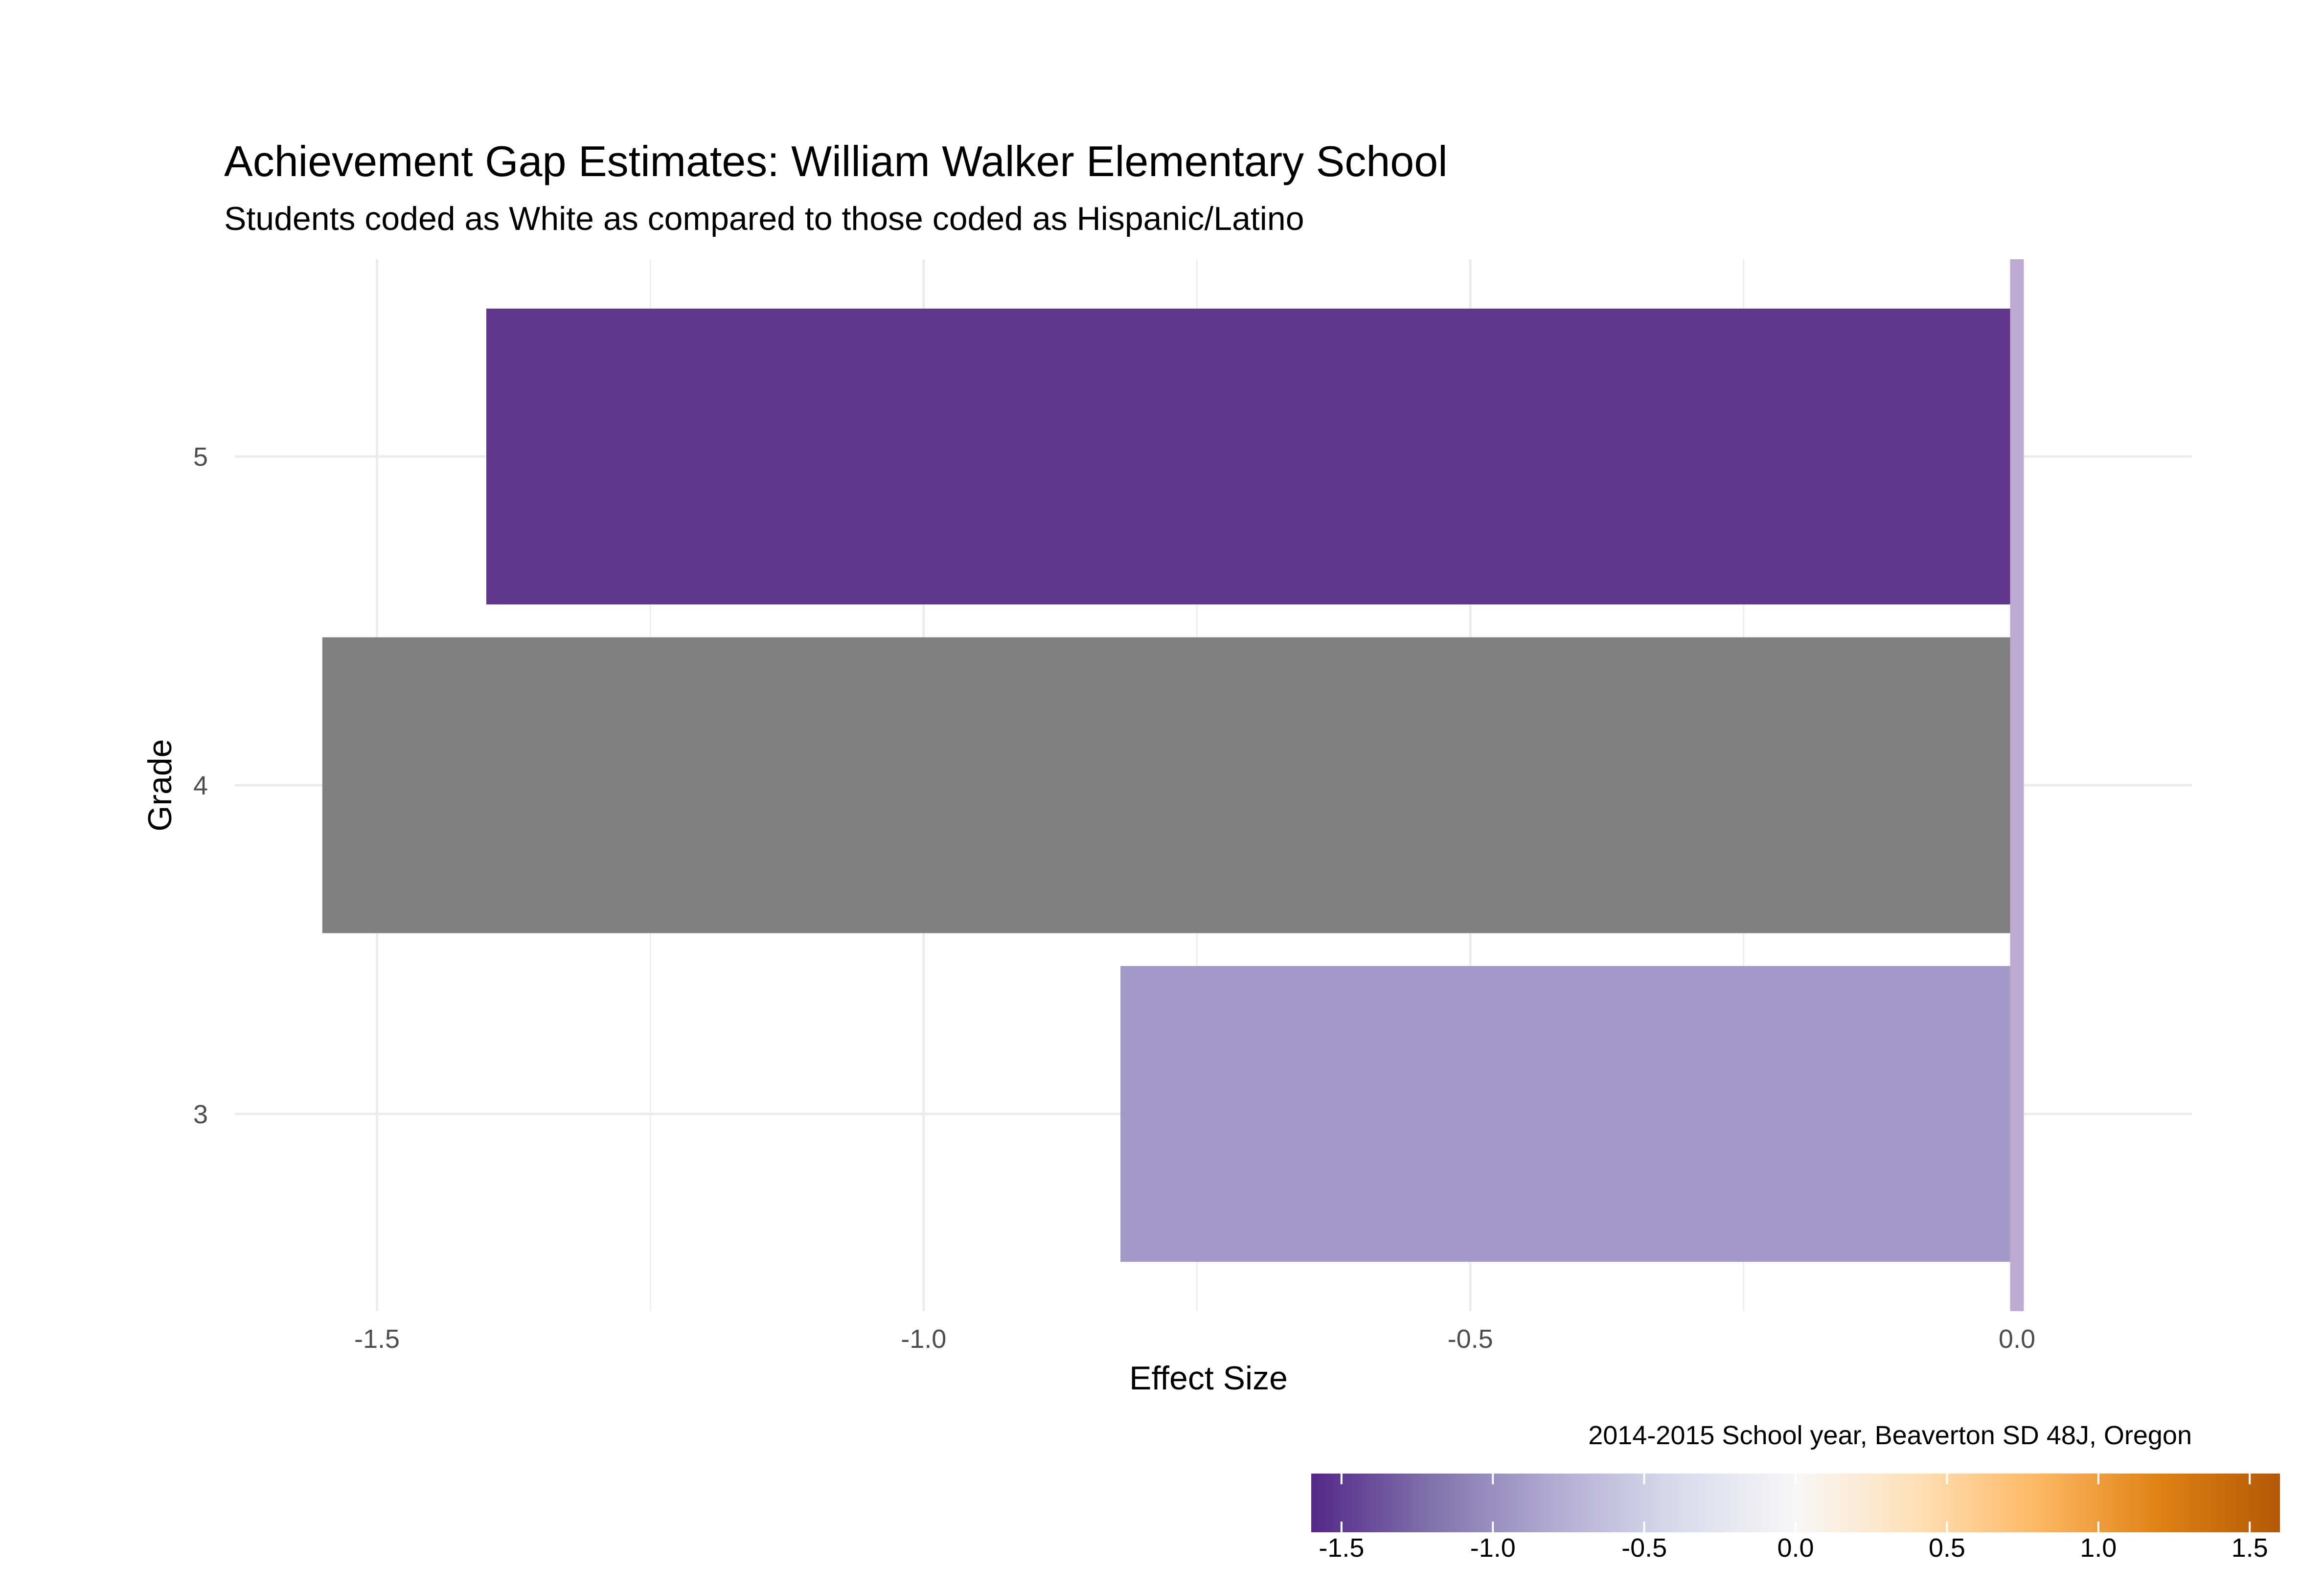  Describe the element at coordinates (1493, 1548) in the screenshot. I see `colorbar-label: -1.0` at that location.